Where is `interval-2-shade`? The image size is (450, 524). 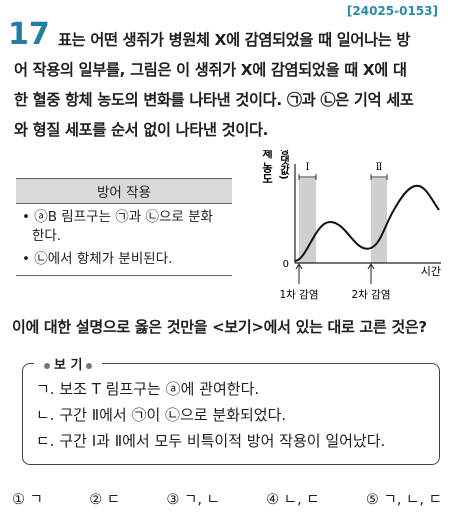 interval-2-shade is located at coordinates (379, 220).